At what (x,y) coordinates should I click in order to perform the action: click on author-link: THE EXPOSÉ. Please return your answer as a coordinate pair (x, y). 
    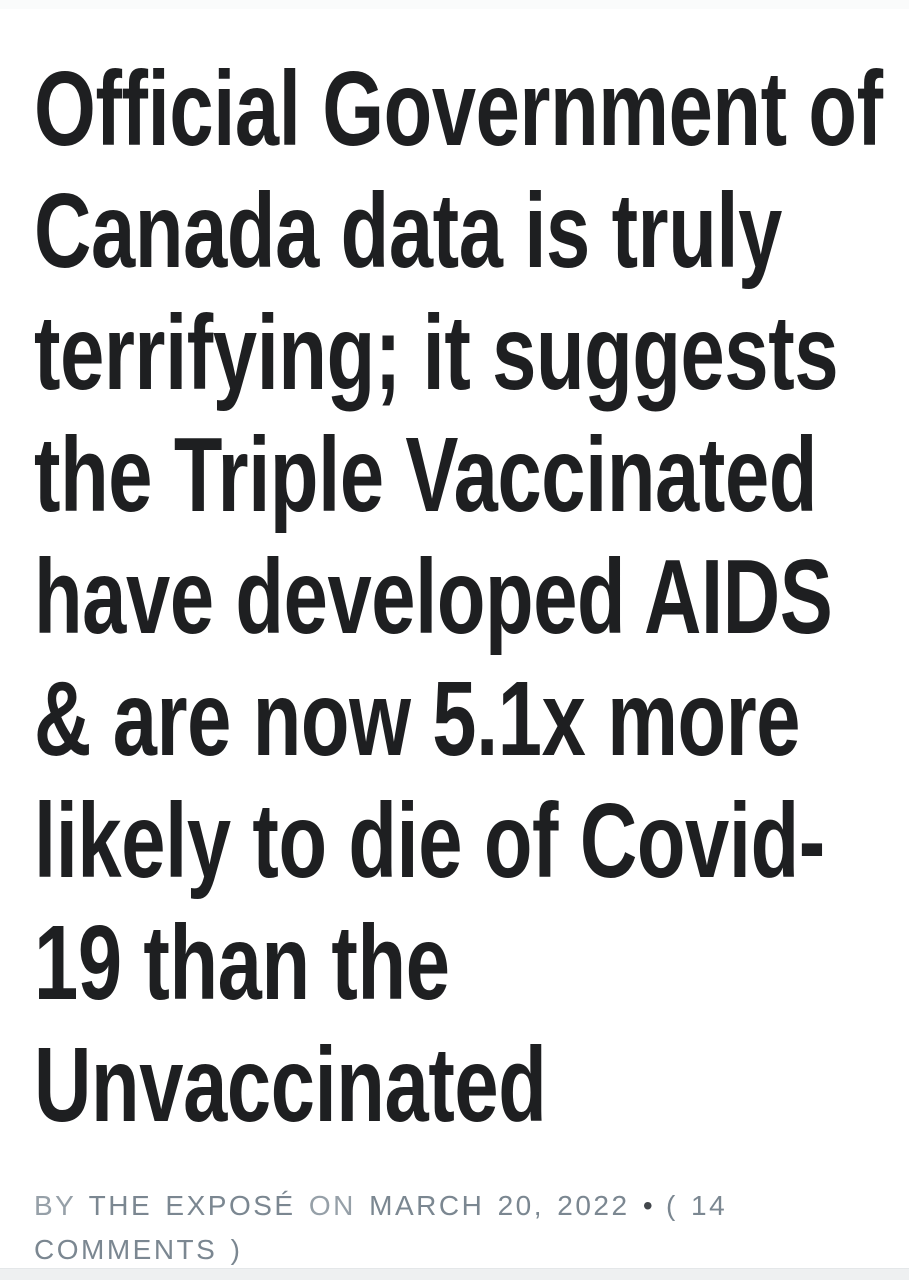
    Looking at the image, I should click on (192, 1205).